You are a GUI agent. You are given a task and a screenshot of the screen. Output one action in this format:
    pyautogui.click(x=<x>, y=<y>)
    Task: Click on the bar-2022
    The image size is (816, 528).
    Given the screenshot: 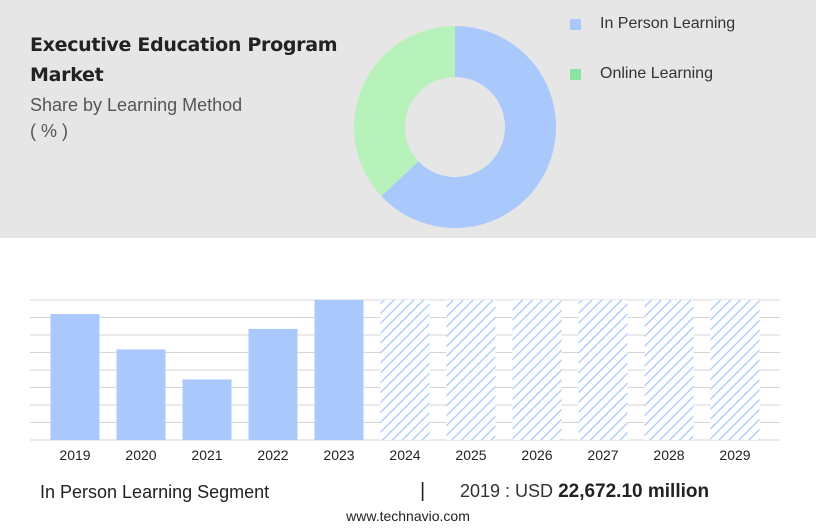 What is the action you would take?
    pyautogui.click(x=273, y=384)
    